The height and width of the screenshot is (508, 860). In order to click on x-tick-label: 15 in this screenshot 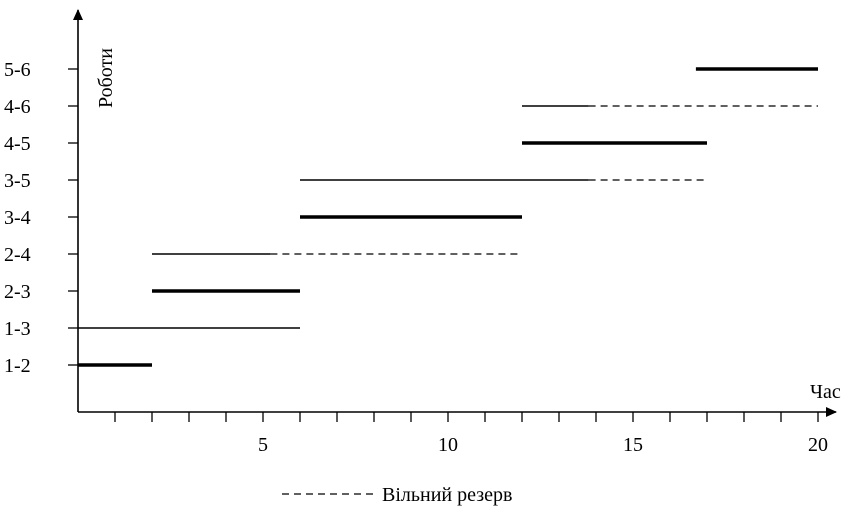, I will do `click(633, 445)`.